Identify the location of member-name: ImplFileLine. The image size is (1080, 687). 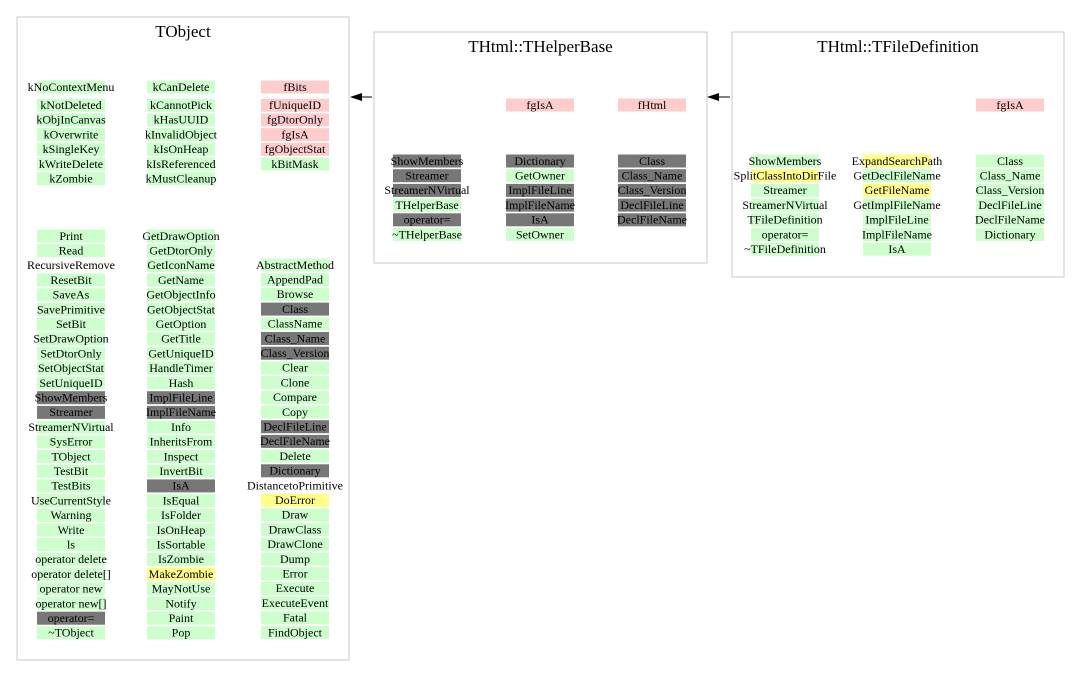
(896, 220).